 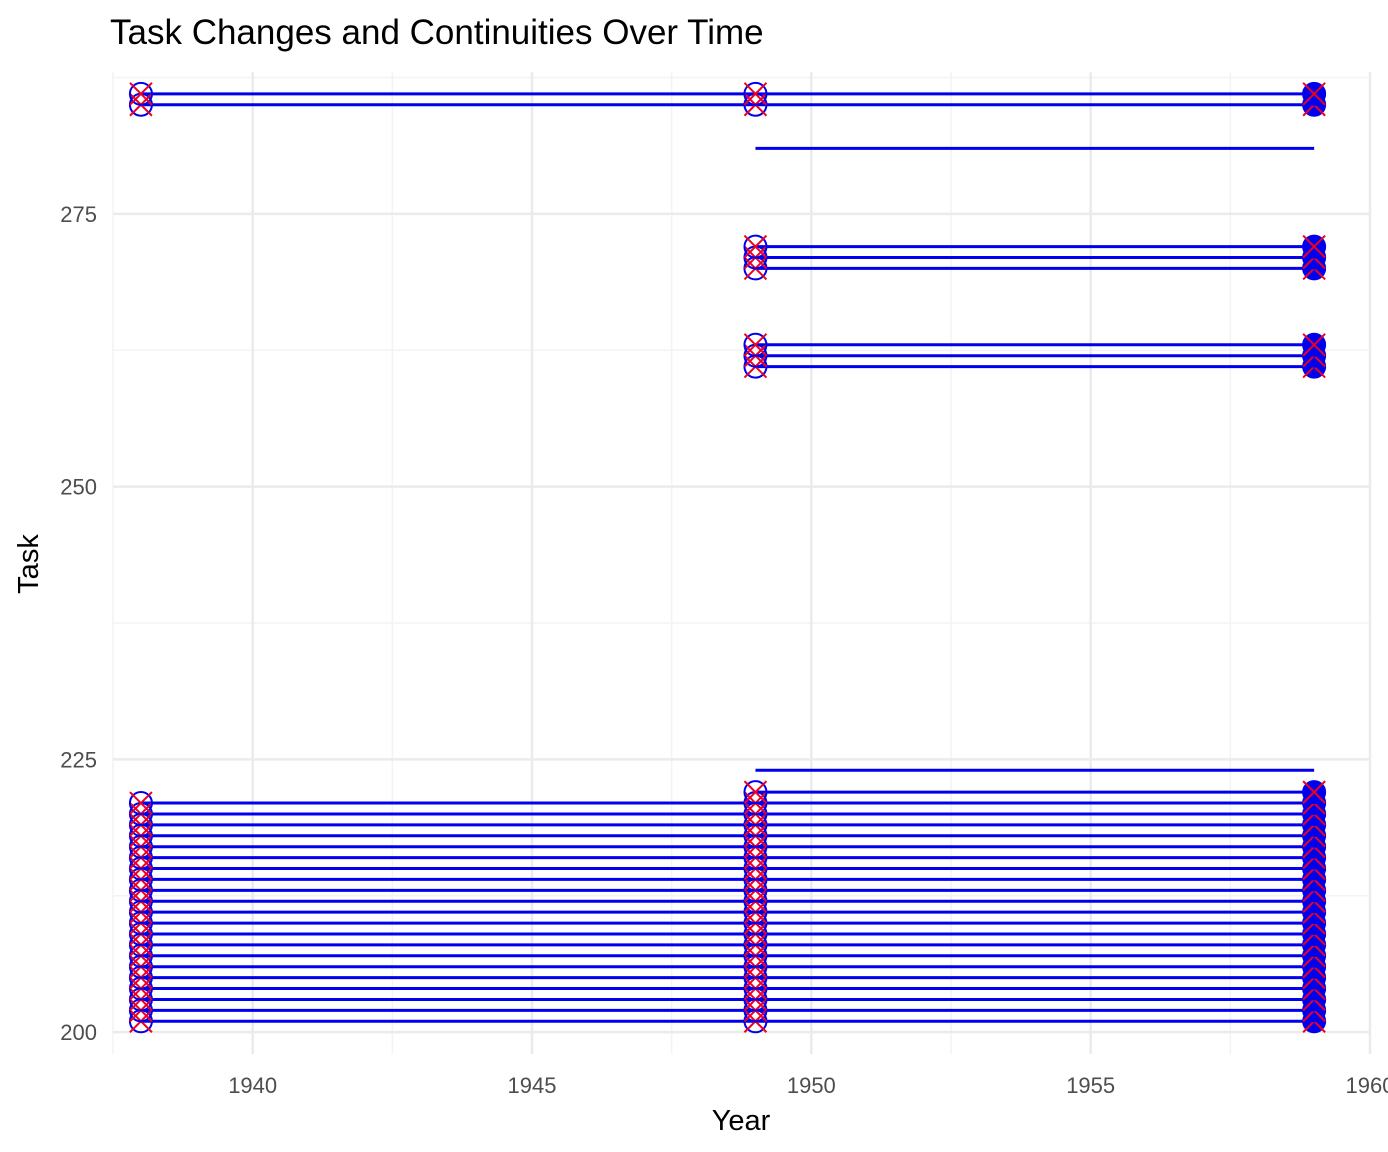 I want to click on y-tick-label: 250, so click(x=78, y=487).